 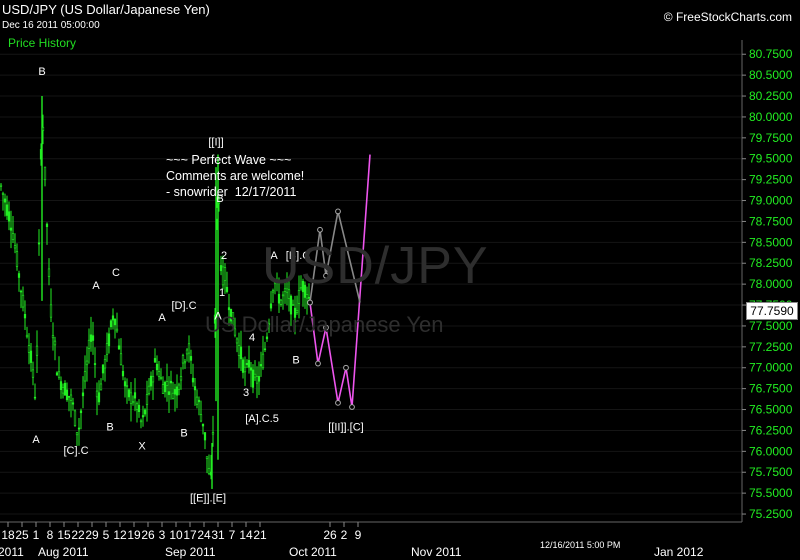 I want to click on x-tick-label: 5, so click(x=106, y=535).